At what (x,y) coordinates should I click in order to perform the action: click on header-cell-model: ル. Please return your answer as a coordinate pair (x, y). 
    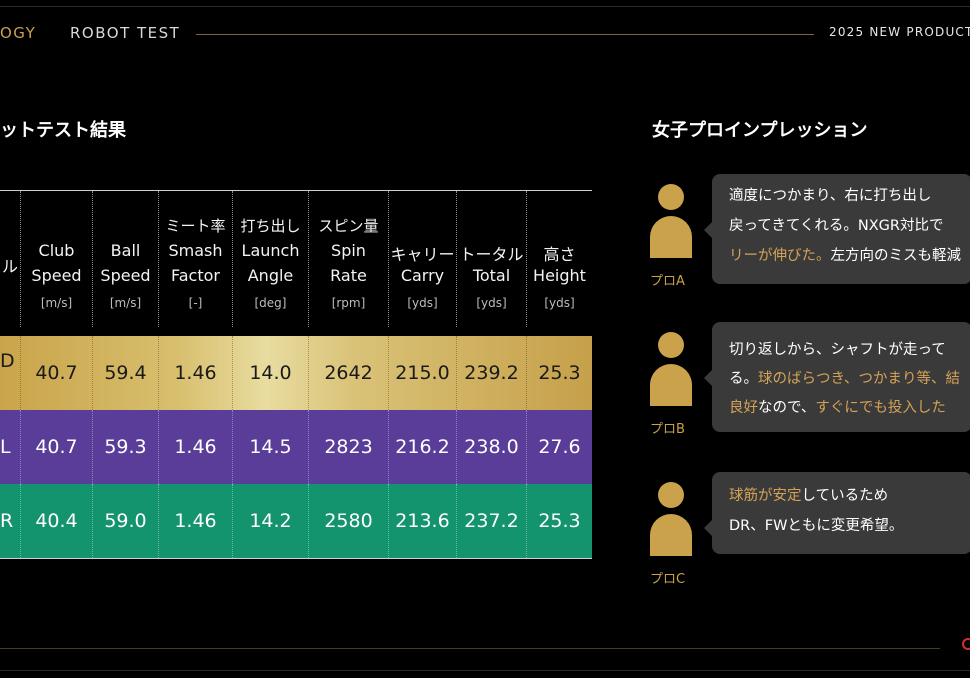
    Looking at the image, I should click on (9, 266).